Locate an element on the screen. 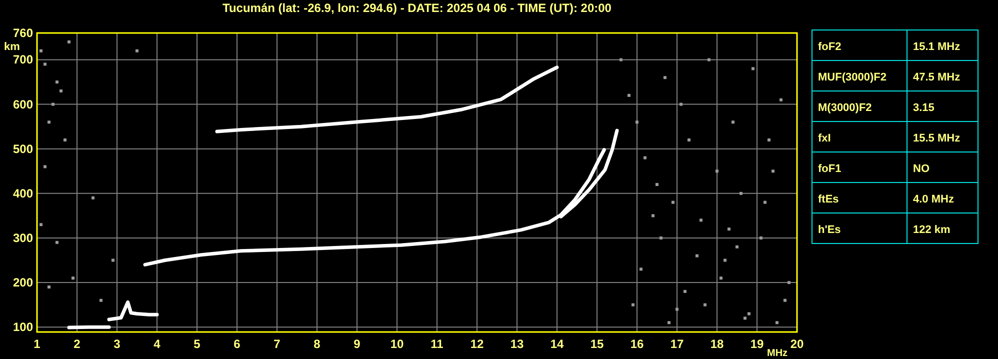  y-tick-label: 200 is located at coordinates (23, 283).